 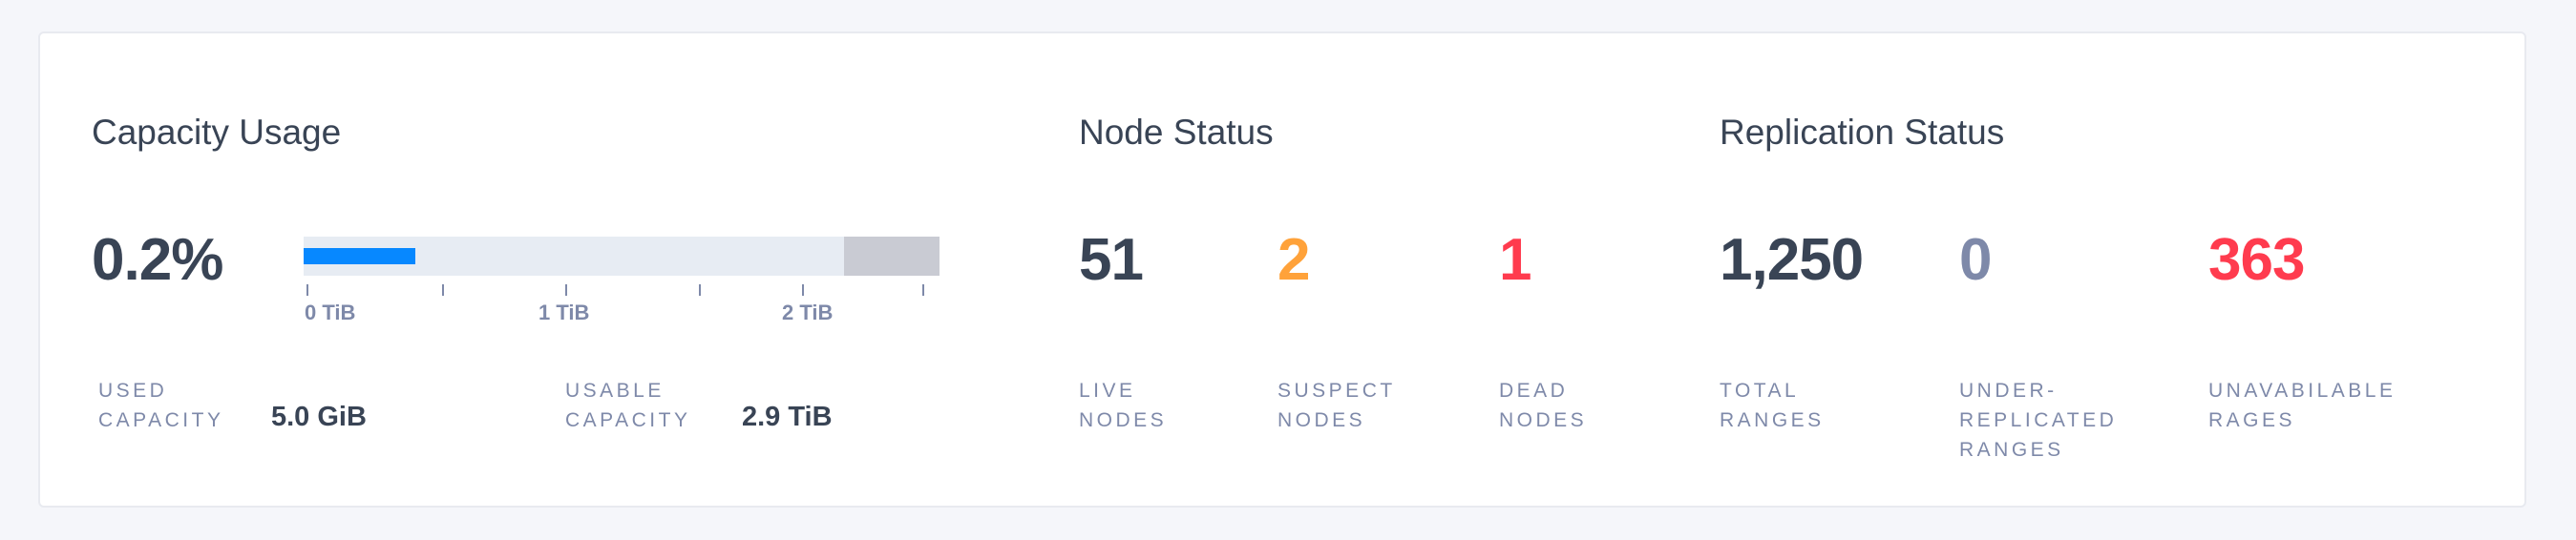 What do you see at coordinates (359, 256) in the screenshot?
I see `capacity-bar-used` at bounding box center [359, 256].